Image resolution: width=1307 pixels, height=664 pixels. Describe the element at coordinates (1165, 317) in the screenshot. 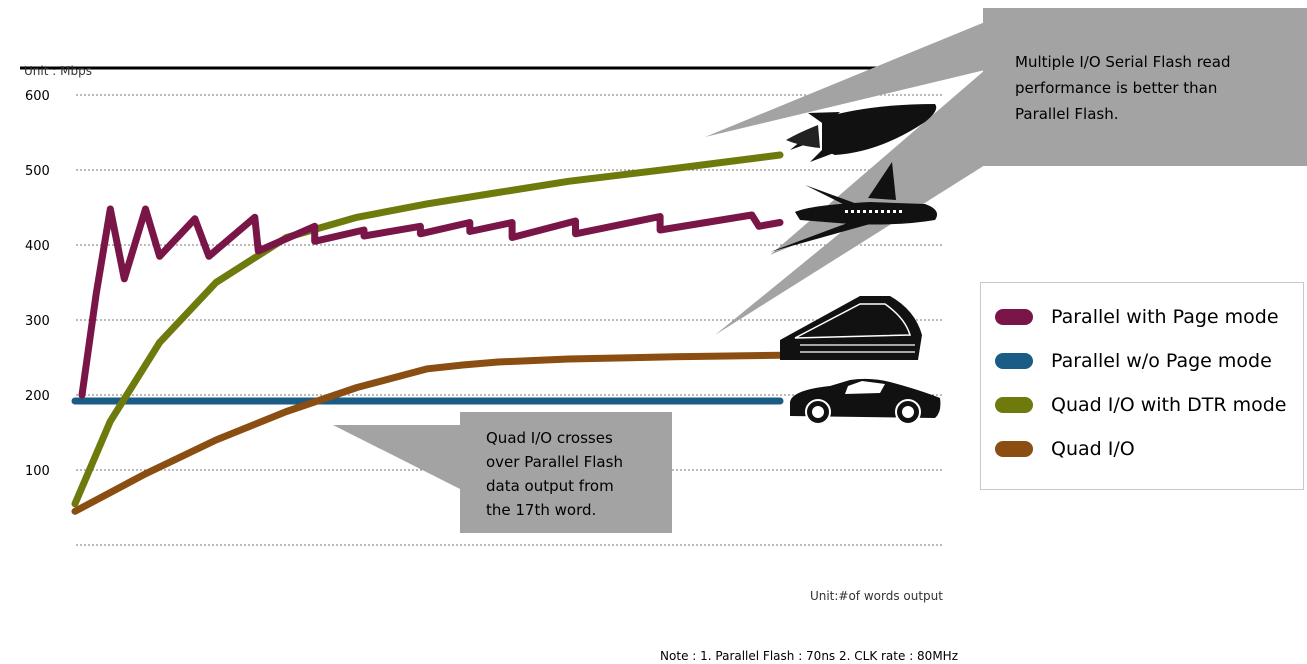

I see `legend-label: Parallel with Page mode` at that location.